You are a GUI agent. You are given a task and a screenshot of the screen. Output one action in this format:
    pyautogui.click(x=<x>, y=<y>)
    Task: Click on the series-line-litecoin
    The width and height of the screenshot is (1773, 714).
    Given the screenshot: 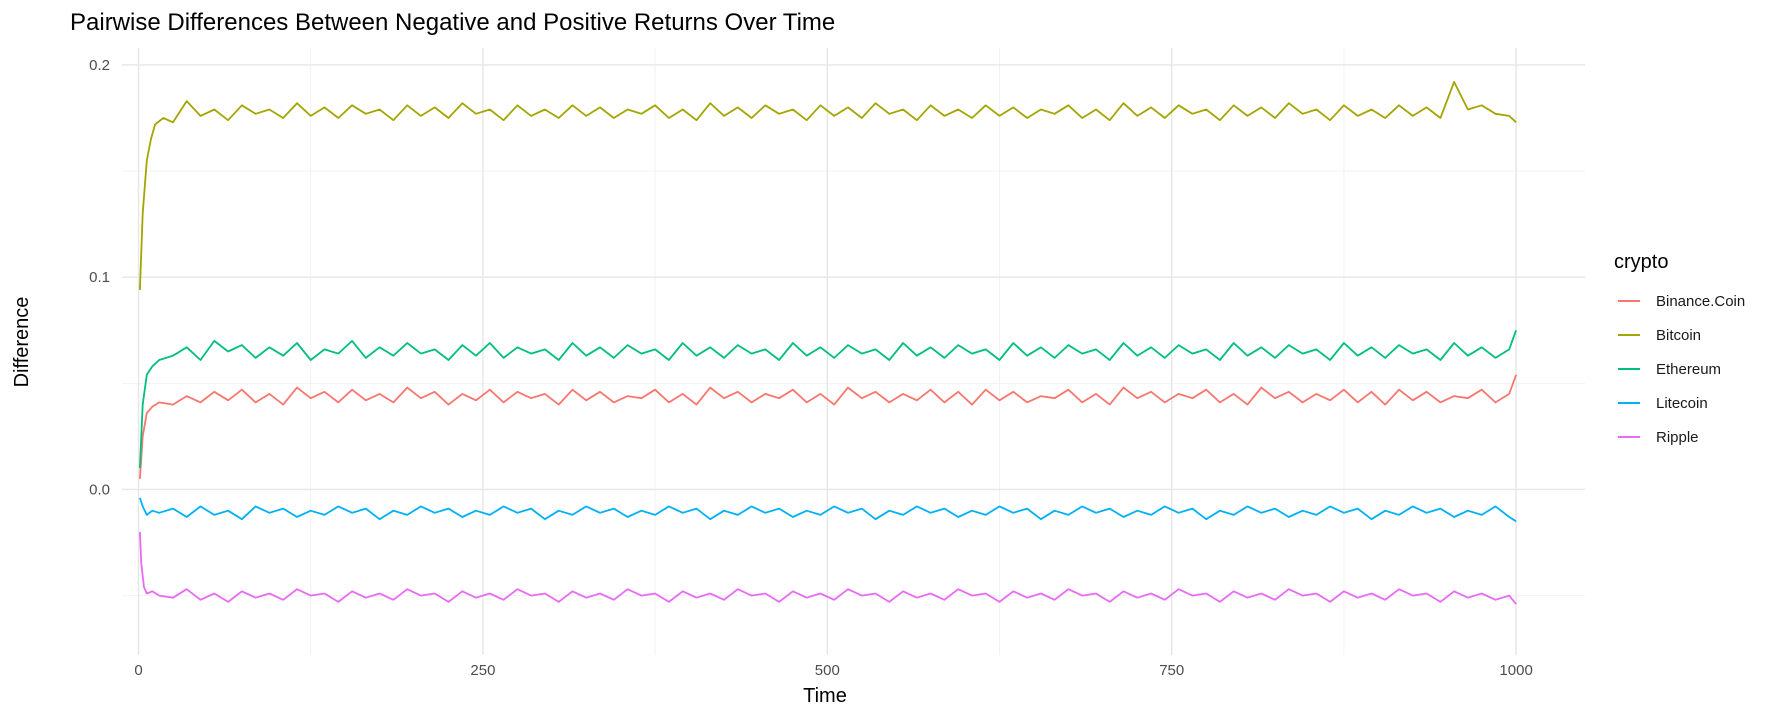 What is the action you would take?
    pyautogui.click(x=828, y=510)
    